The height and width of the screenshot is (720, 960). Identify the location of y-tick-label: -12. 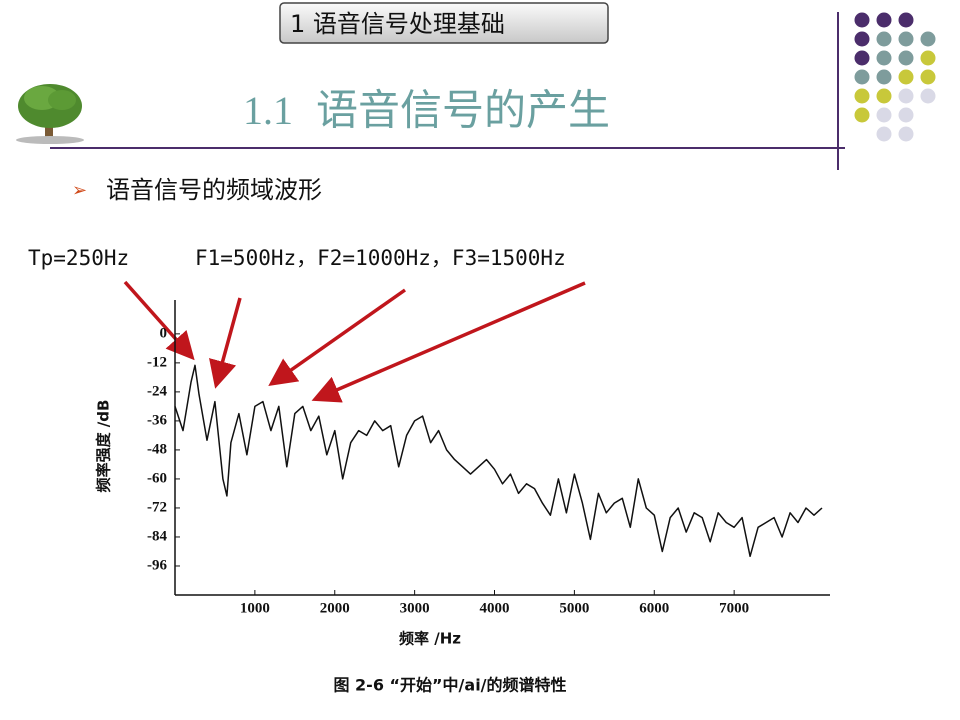
(157, 362).